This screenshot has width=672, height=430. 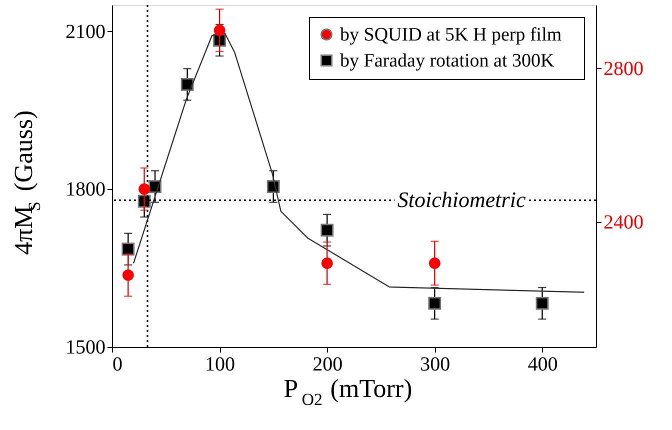 I want to click on x-tick-label: 100, so click(x=220, y=365).